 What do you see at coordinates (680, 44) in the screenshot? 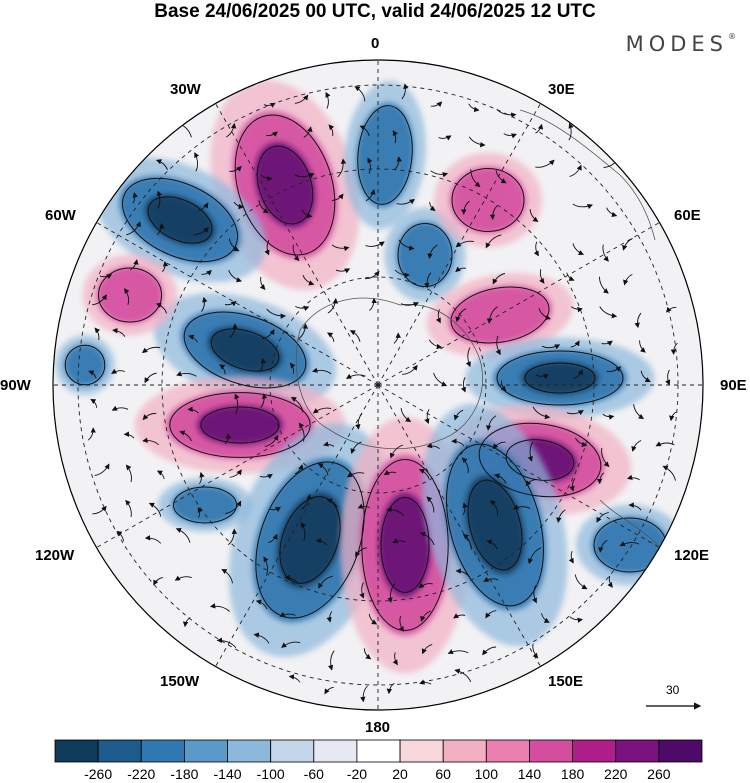
I see `brand-logo: MODES®` at bounding box center [680, 44].